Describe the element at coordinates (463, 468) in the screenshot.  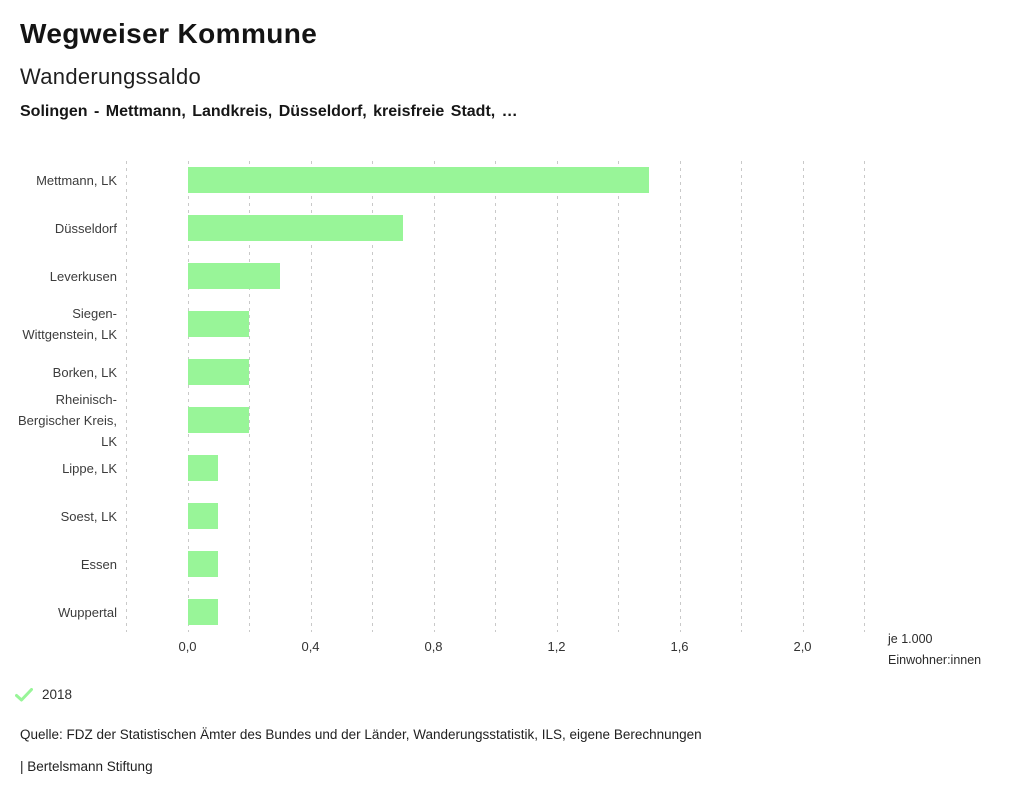
I see `chart-row: Lippe, LK` at that location.